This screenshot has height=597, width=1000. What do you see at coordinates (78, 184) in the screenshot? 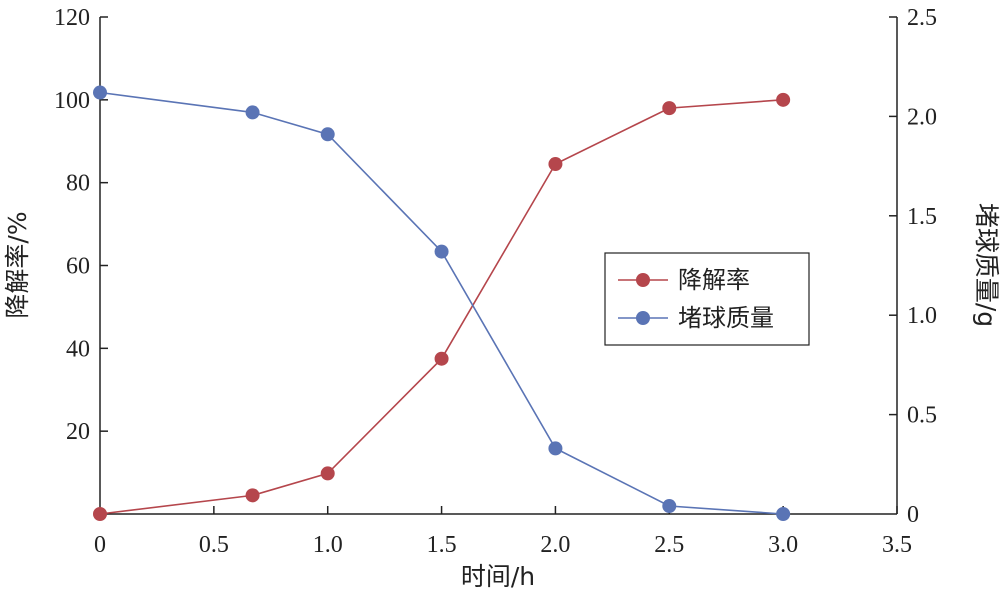
I see `y-tick-label: 80` at bounding box center [78, 184].